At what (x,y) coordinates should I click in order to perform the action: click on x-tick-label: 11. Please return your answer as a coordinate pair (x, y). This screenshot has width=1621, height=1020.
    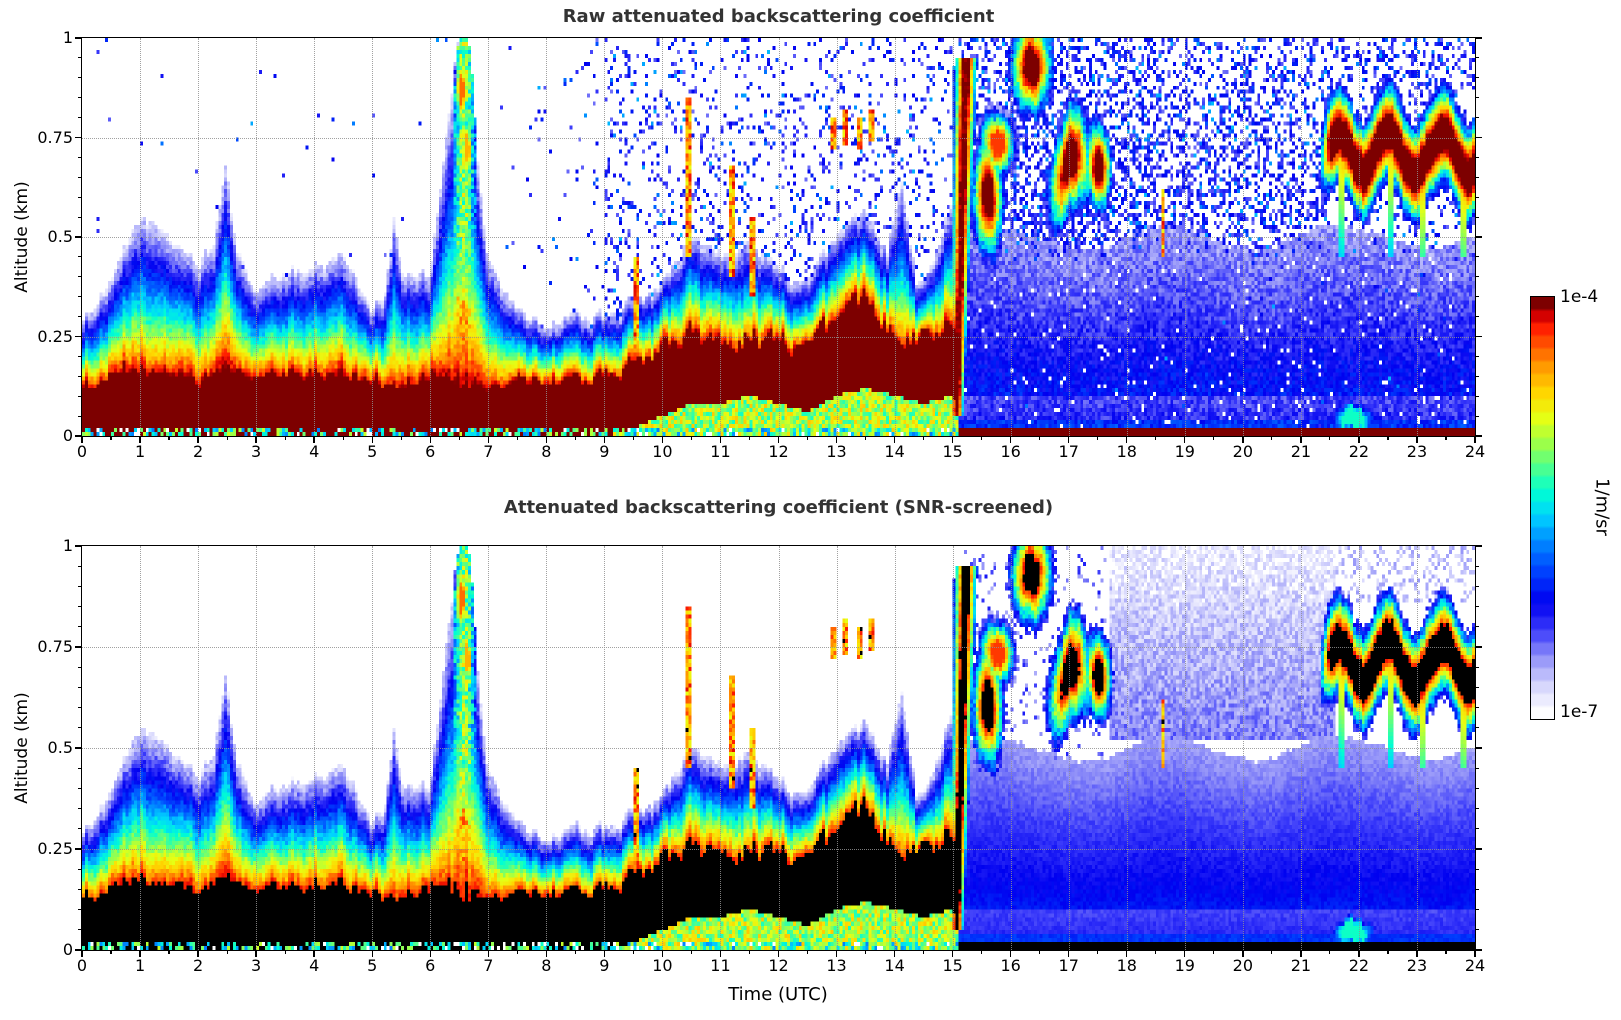
    Looking at the image, I should click on (720, 451).